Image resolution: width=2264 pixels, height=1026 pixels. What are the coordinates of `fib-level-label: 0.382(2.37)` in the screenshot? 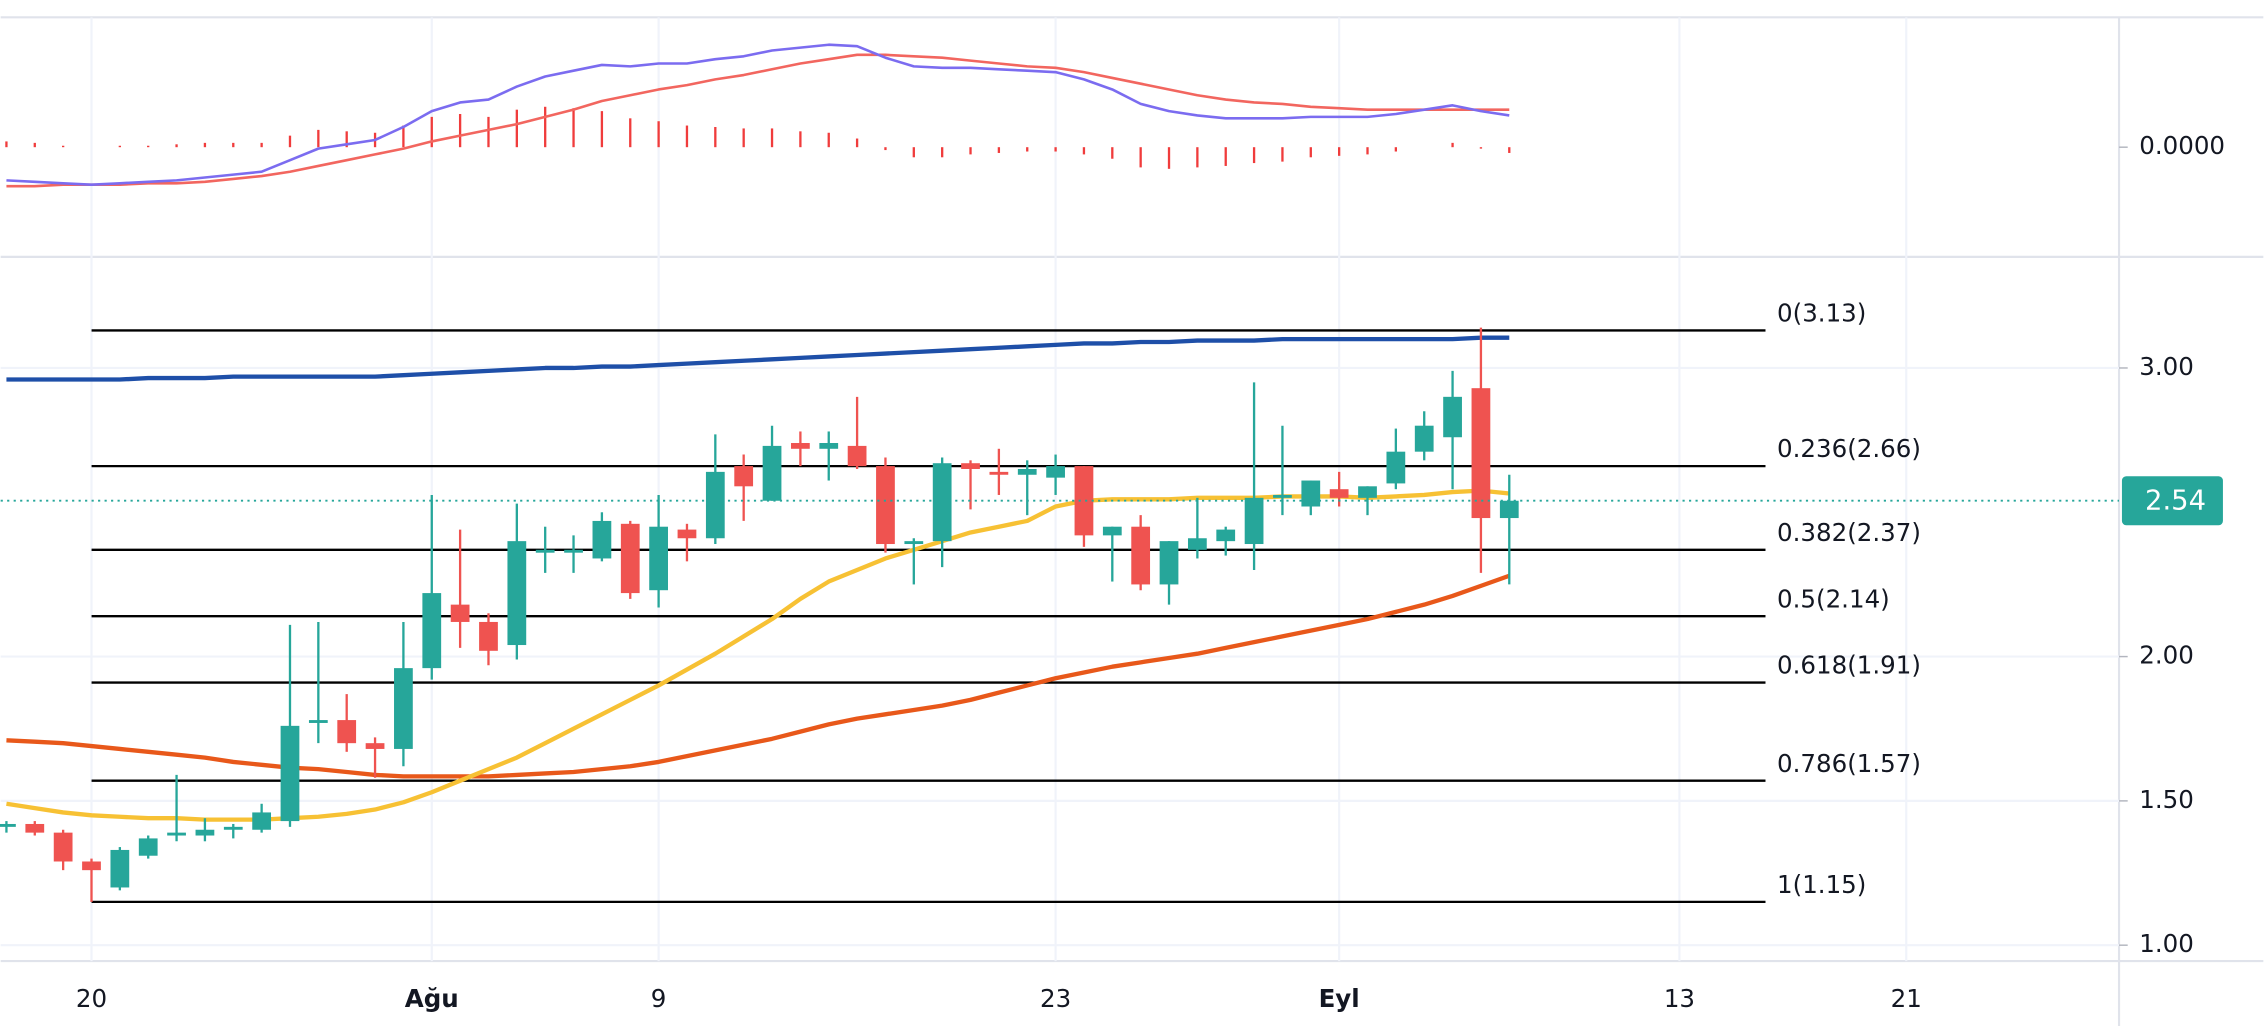 It's located at (1849, 532).